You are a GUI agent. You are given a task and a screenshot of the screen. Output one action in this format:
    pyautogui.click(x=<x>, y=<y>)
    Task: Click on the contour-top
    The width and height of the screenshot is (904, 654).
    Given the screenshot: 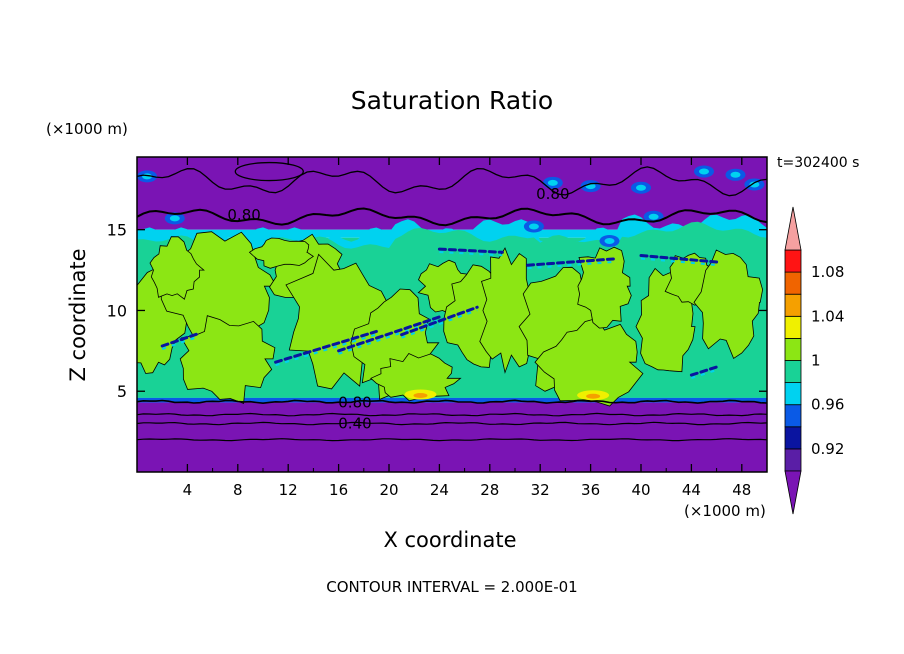 What is the action you would take?
    pyautogui.click(x=452, y=181)
    